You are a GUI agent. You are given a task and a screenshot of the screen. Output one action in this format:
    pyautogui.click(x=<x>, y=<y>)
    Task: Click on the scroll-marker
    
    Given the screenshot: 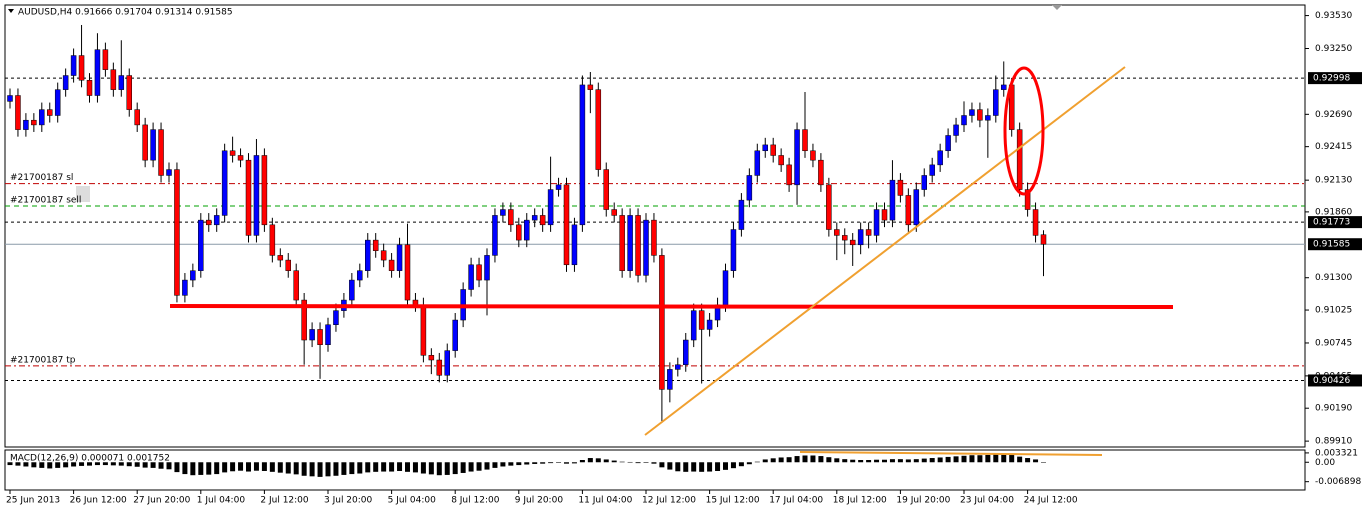 What is the action you would take?
    pyautogui.click(x=1057, y=7)
    